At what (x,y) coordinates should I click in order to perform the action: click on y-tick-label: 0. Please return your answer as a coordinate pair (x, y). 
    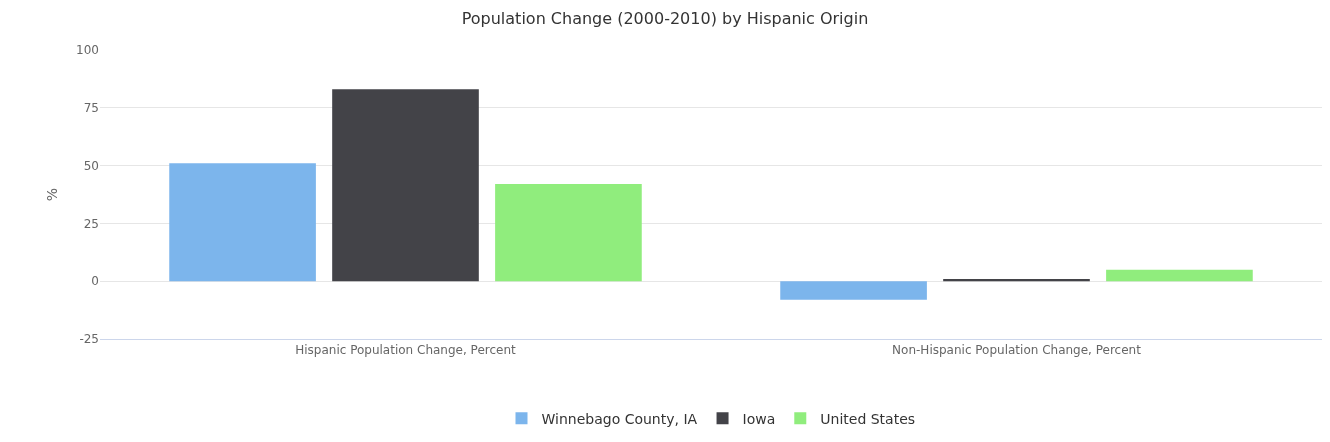
    Looking at the image, I should click on (95, 281).